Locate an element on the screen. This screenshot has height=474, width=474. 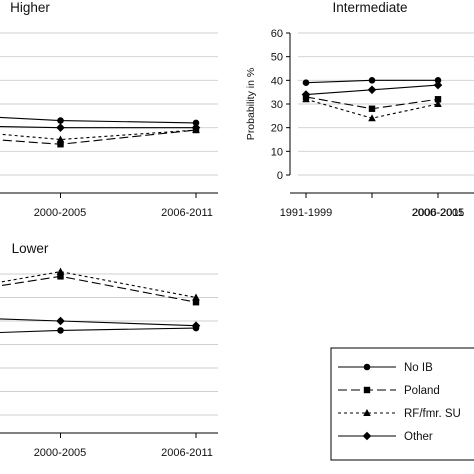
legend-marker-triangle is located at coordinates (367, 412).